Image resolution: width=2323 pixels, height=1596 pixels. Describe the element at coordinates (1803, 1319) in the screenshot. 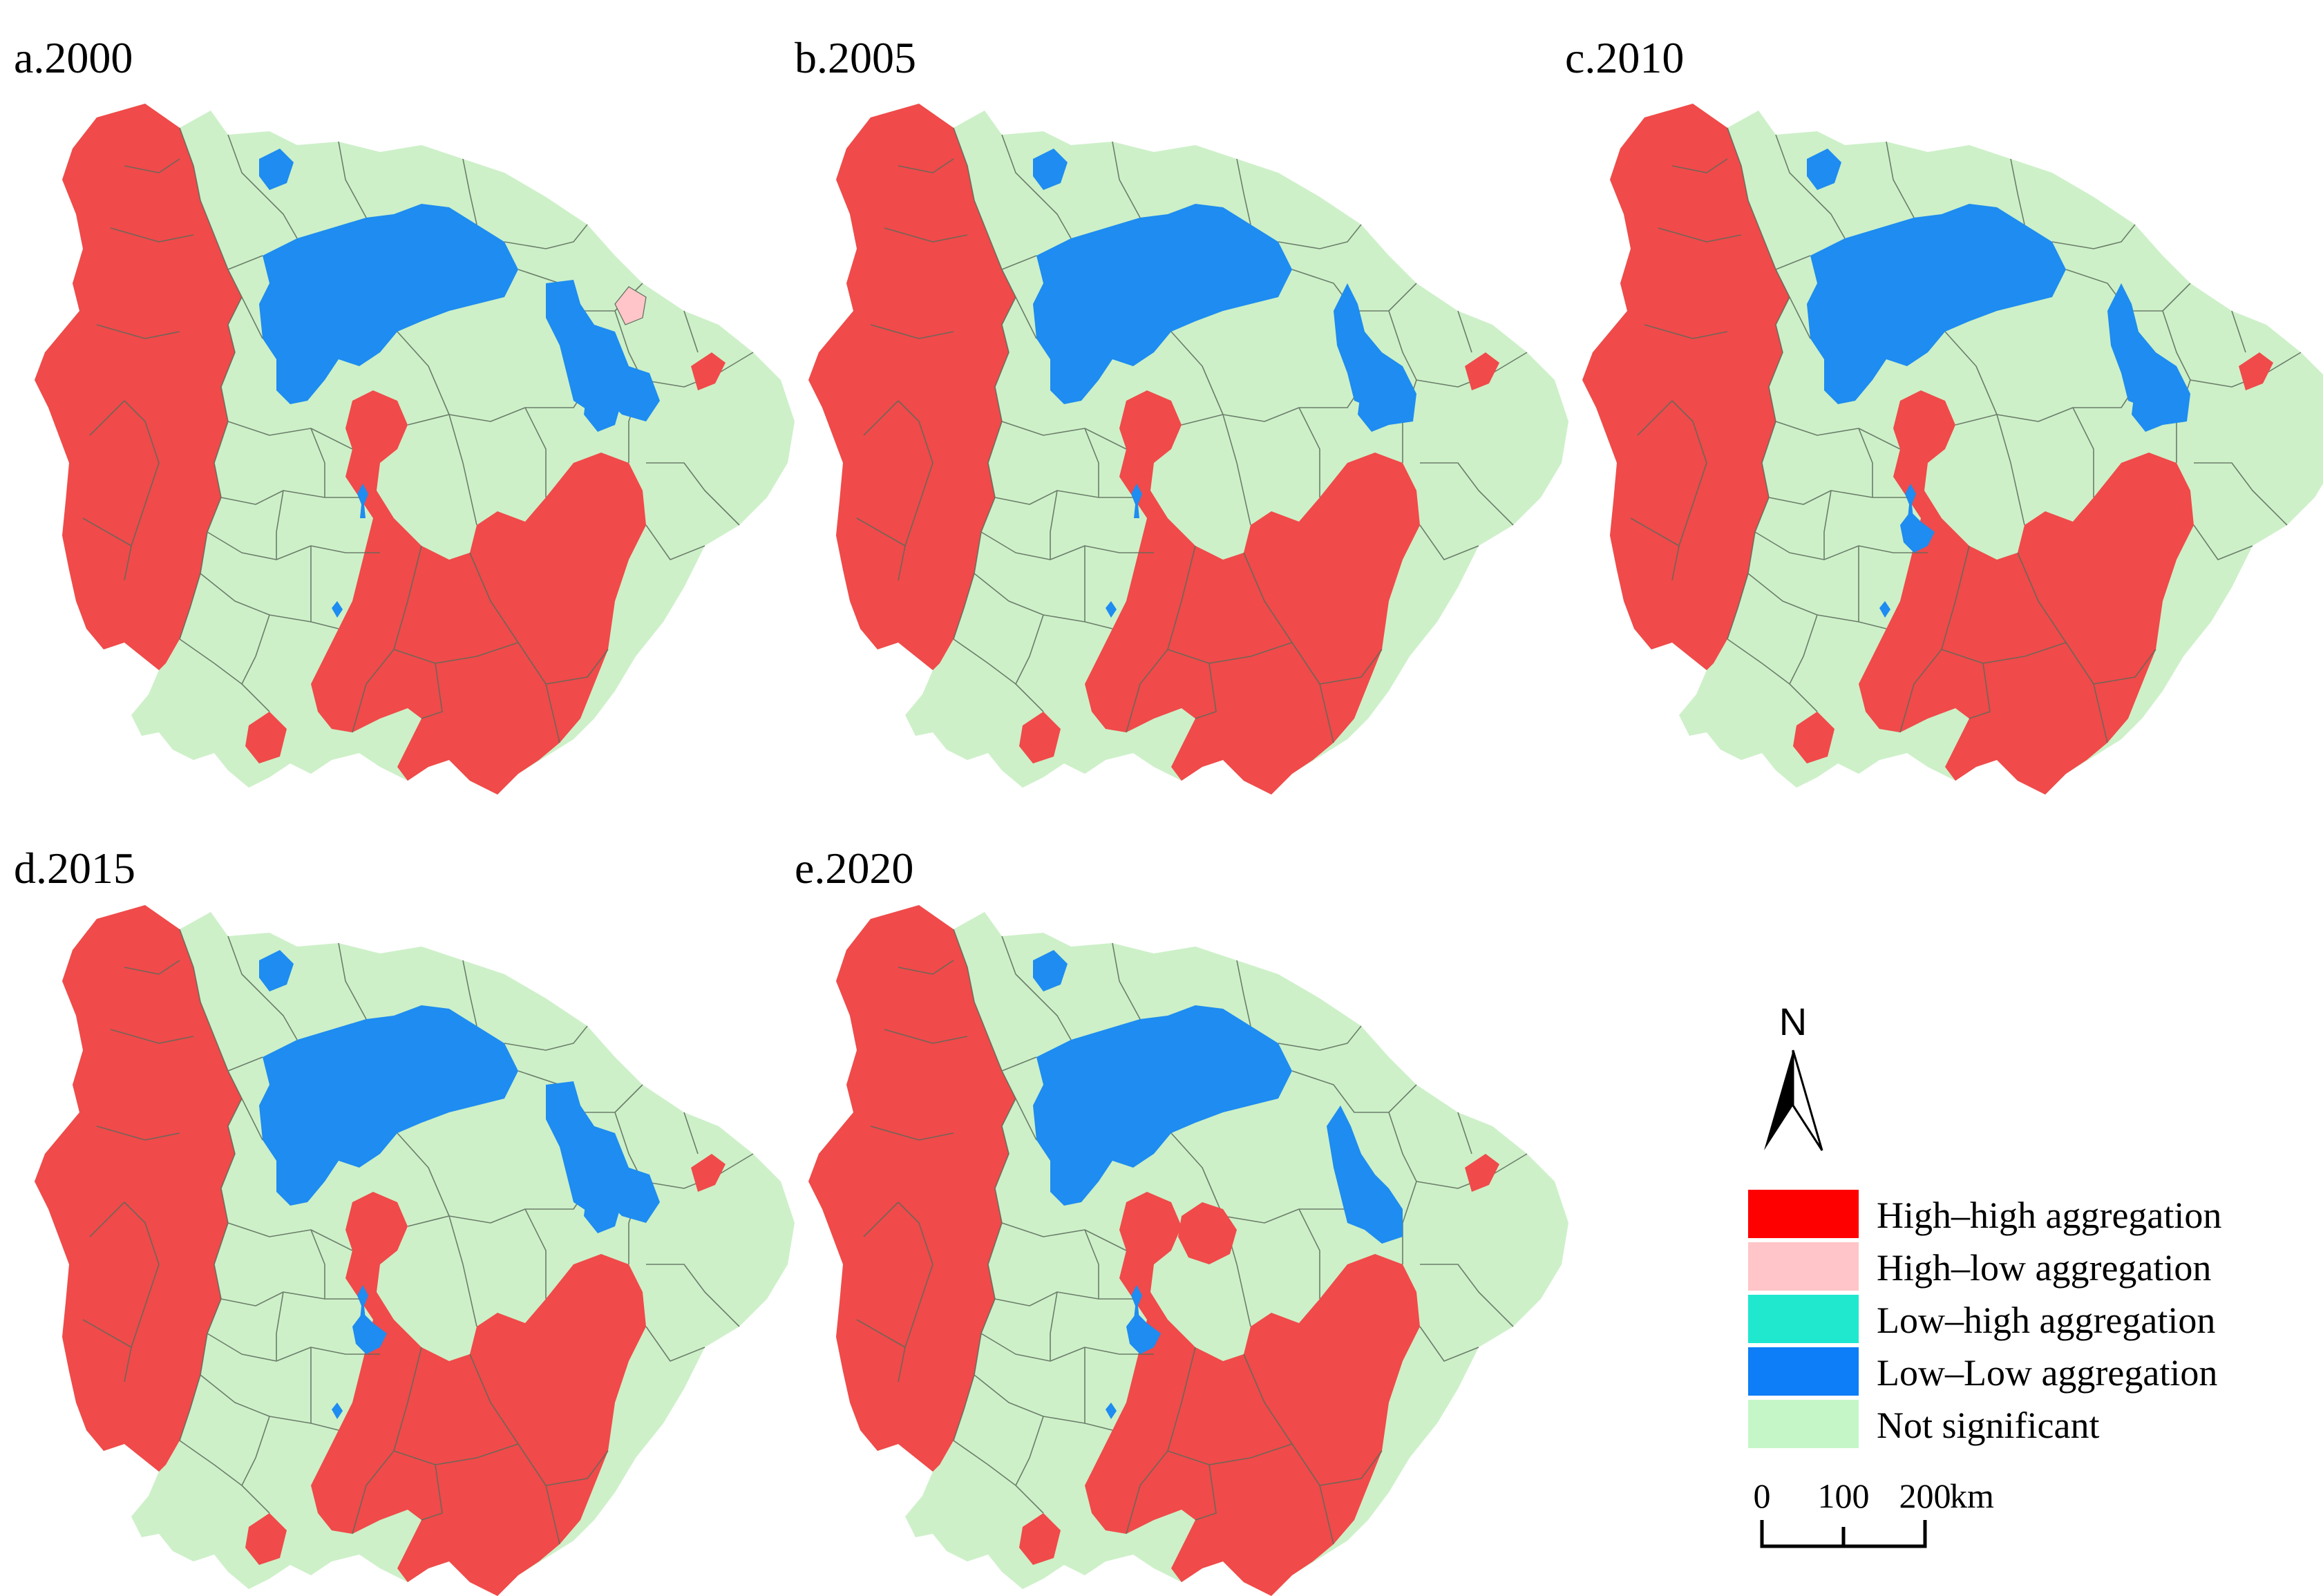

I see `legend-swatch-low-high` at that location.